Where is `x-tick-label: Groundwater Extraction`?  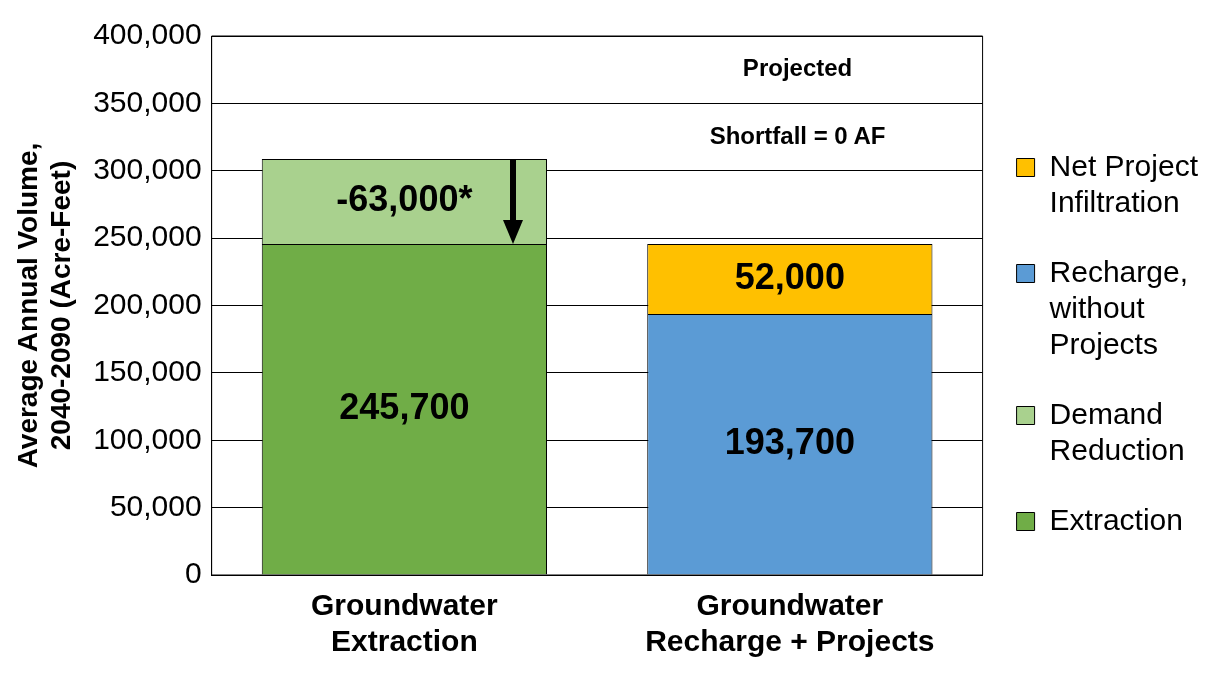 x-tick-label: Groundwater Extraction is located at coordinates (405, 623).